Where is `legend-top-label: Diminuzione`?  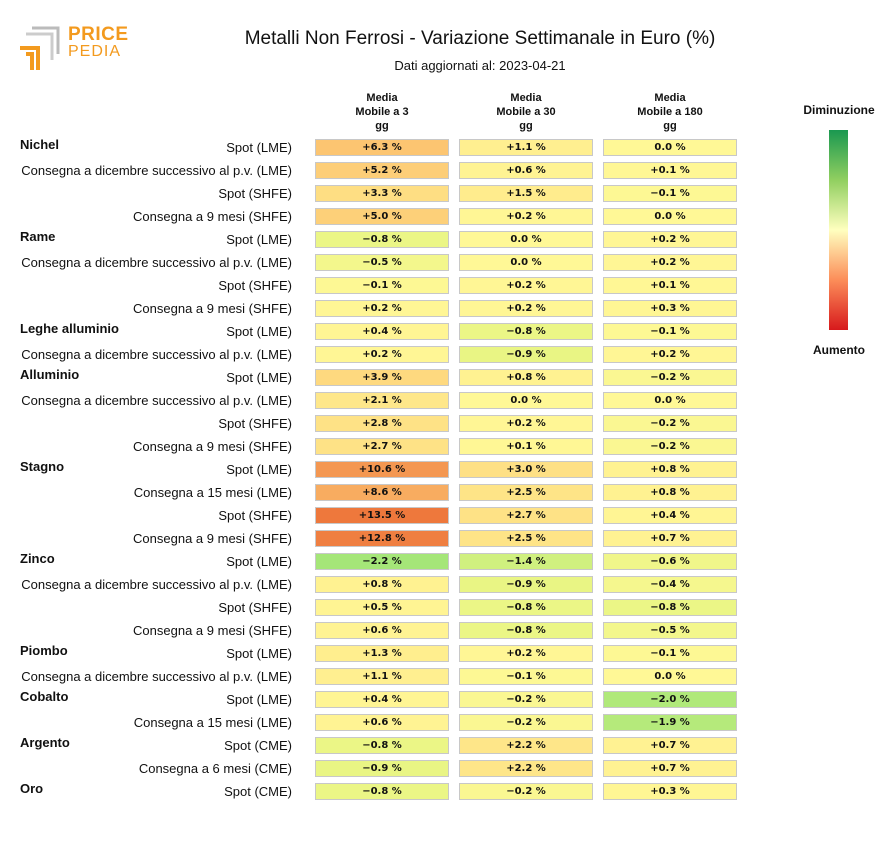
legend-top-label: Diminuzione is located at coordinates (839, 110).